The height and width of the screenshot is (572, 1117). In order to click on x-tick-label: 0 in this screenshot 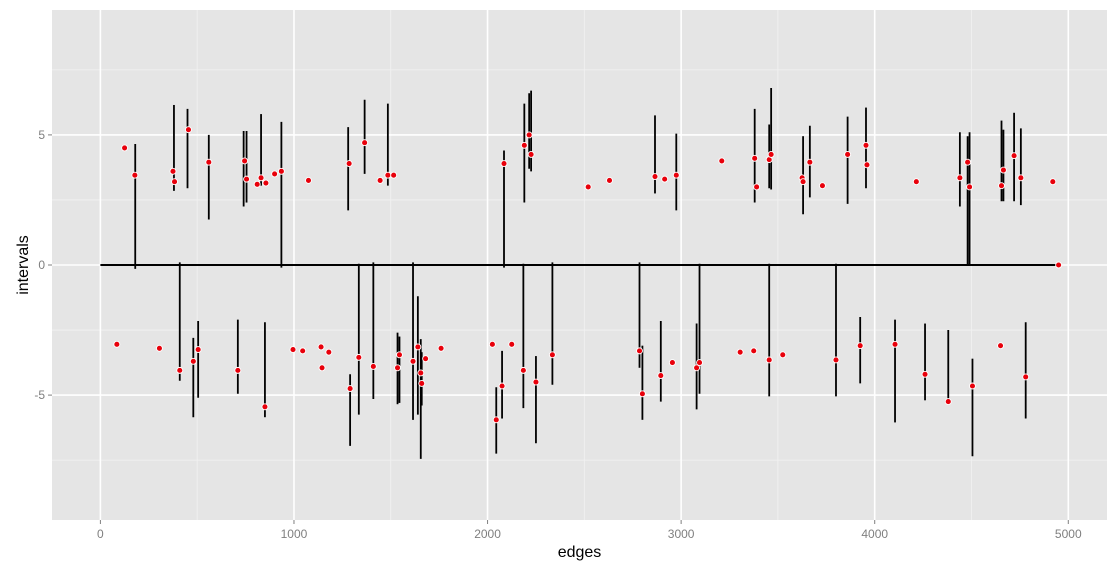, I will do `click(100, 534)`.